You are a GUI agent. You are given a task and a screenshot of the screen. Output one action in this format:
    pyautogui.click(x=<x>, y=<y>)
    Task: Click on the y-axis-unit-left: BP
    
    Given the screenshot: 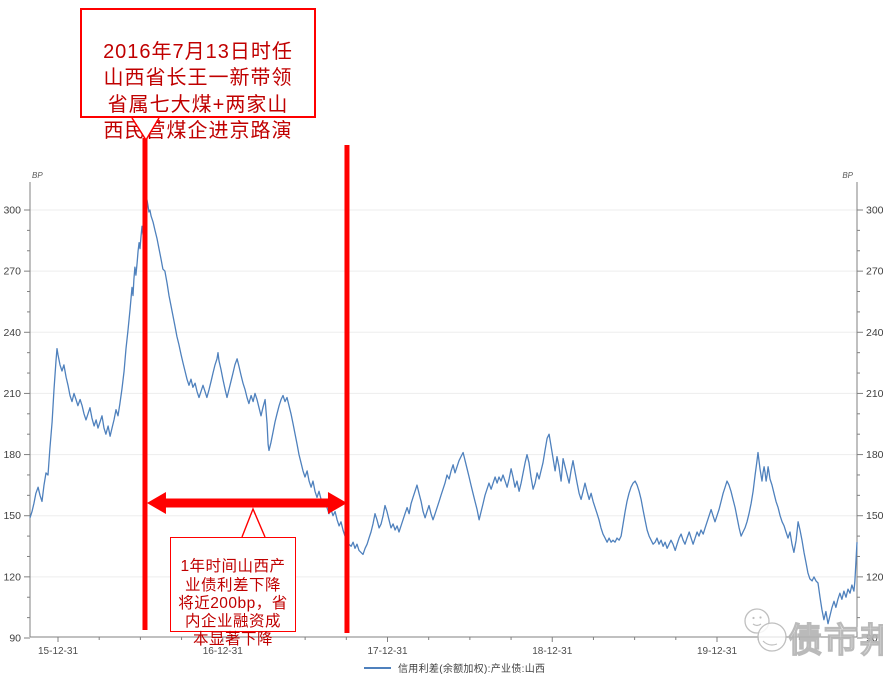 What is the action you would take?
    pyautogui.click(x=37, y=175)
    